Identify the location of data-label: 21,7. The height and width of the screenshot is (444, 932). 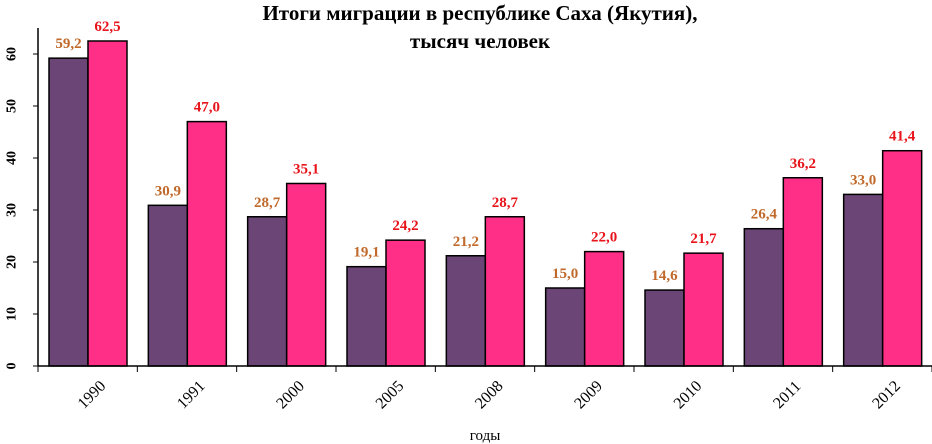
(703, 239).